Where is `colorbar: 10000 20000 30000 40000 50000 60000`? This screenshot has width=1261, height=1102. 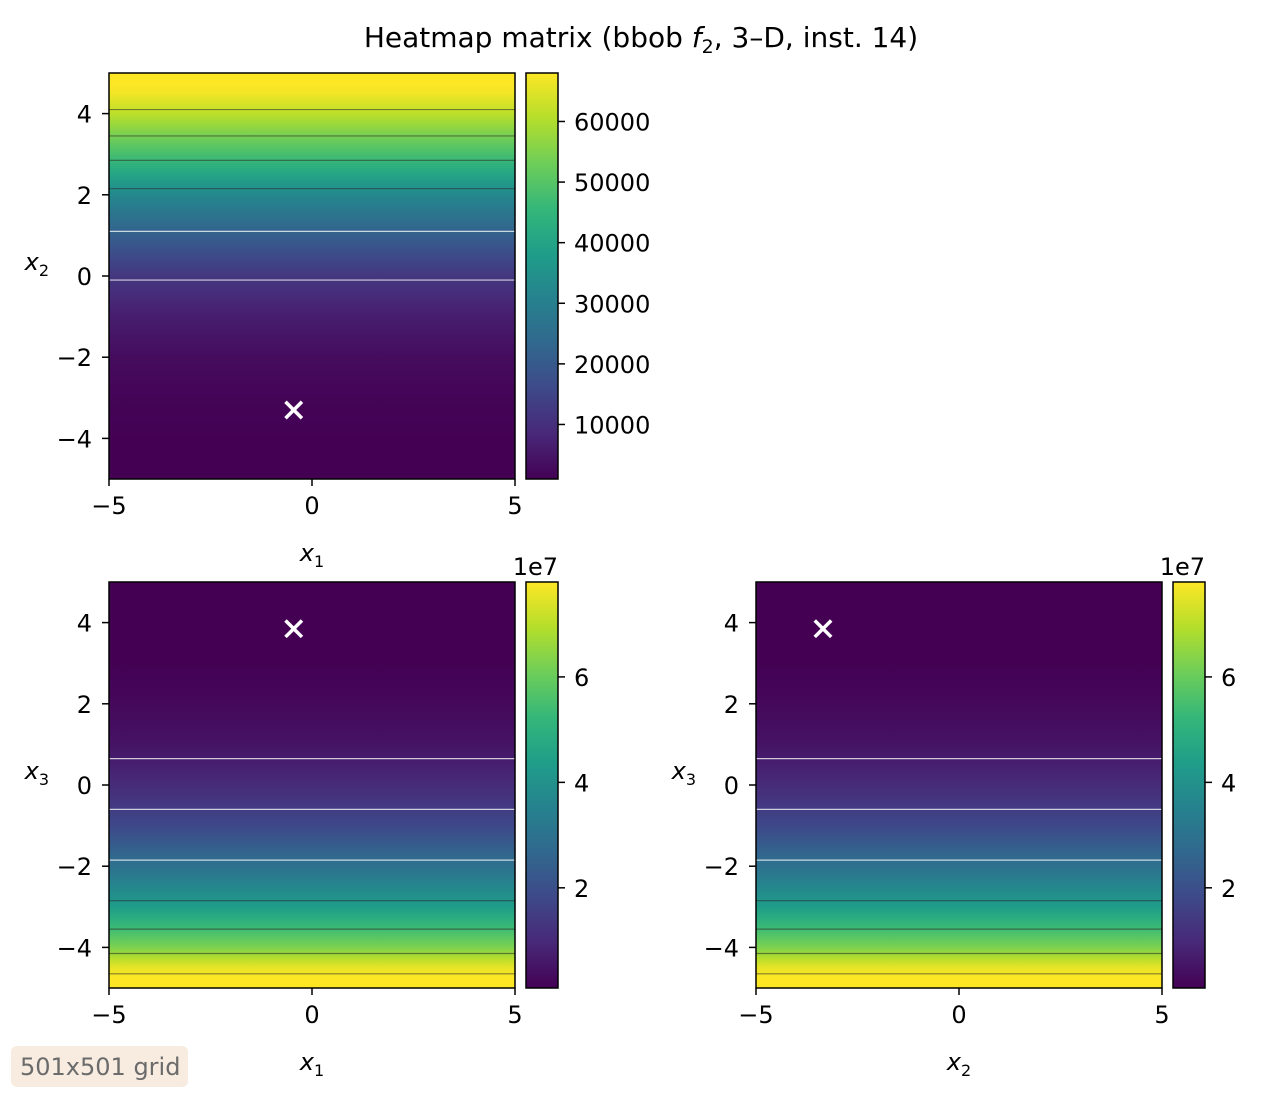
colorbar: 10000 20000 30000 40000 50000 60000 is located at coordinates (587, 276).